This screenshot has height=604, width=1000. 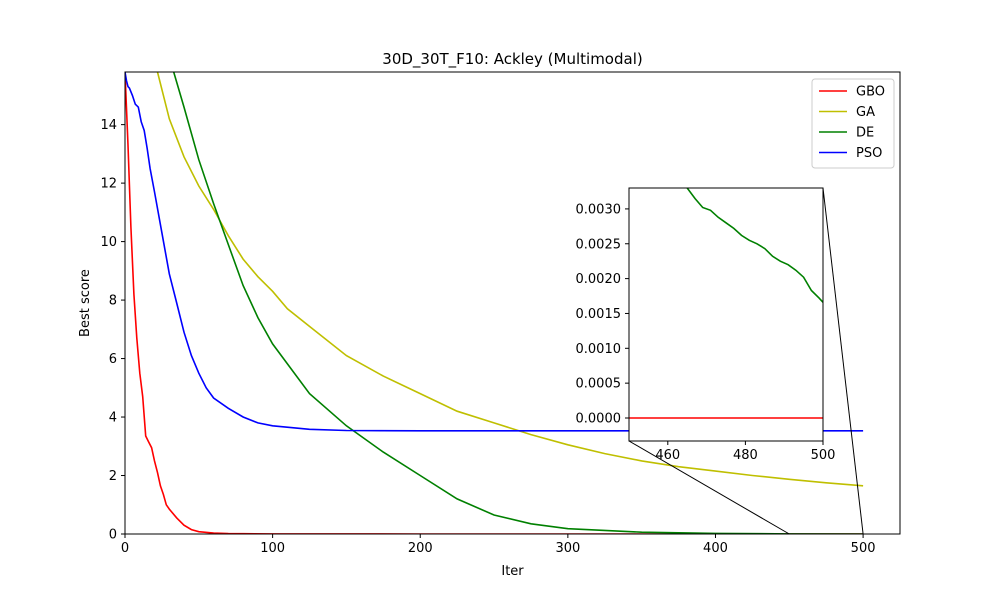 I want to click on legend-label-de: DE, so click(x=865, y=133).